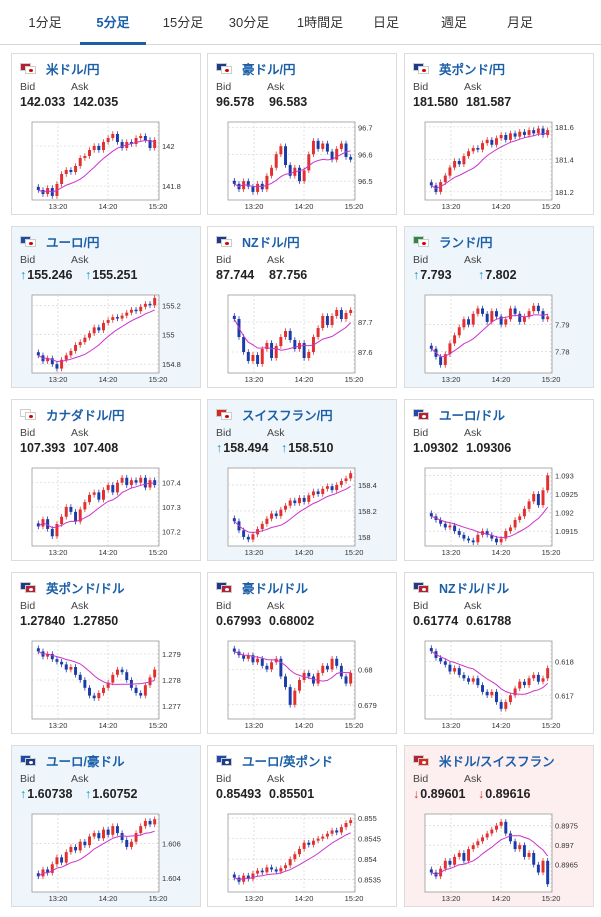  What do you see at coordinates (42, 448) in the screenshot?
I see `bid-price: 107.393` at bounding box center [42, 448].